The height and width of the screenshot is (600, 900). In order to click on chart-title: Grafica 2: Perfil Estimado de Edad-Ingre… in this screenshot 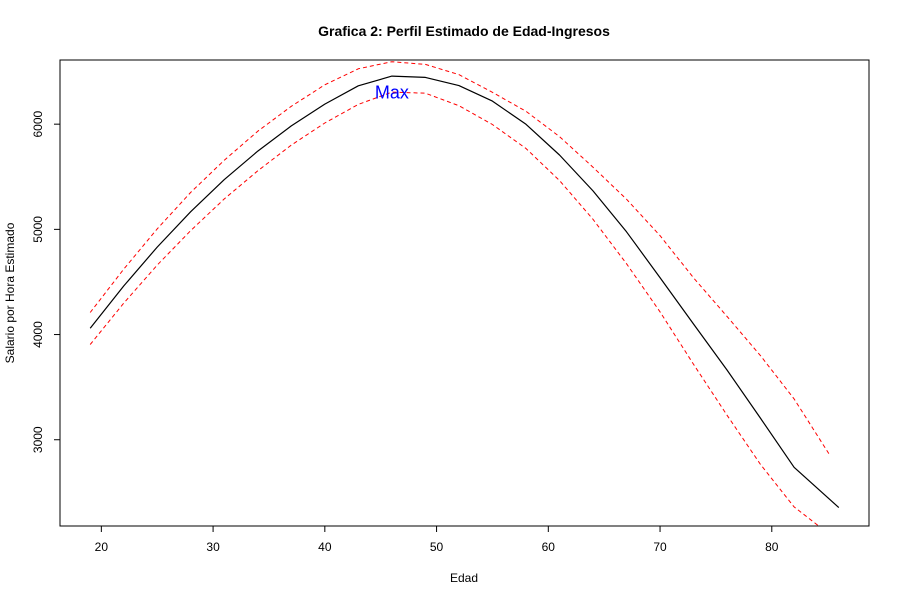, I will do `click(464, 31)`.